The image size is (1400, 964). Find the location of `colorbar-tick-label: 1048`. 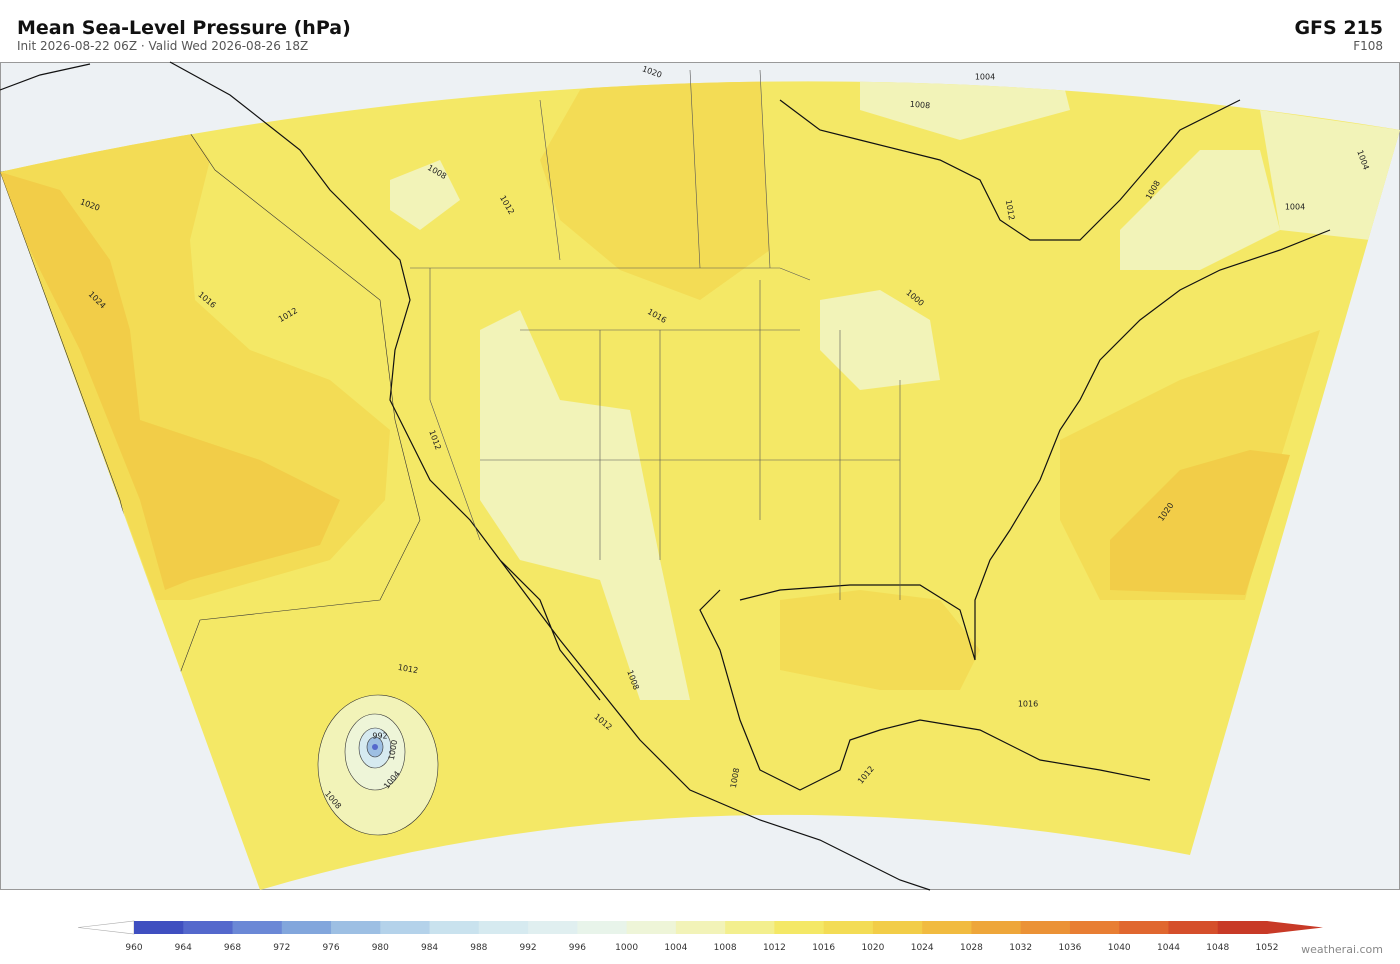

colorbar-tick-label: 1048 is located at coordinates (1217, 948).